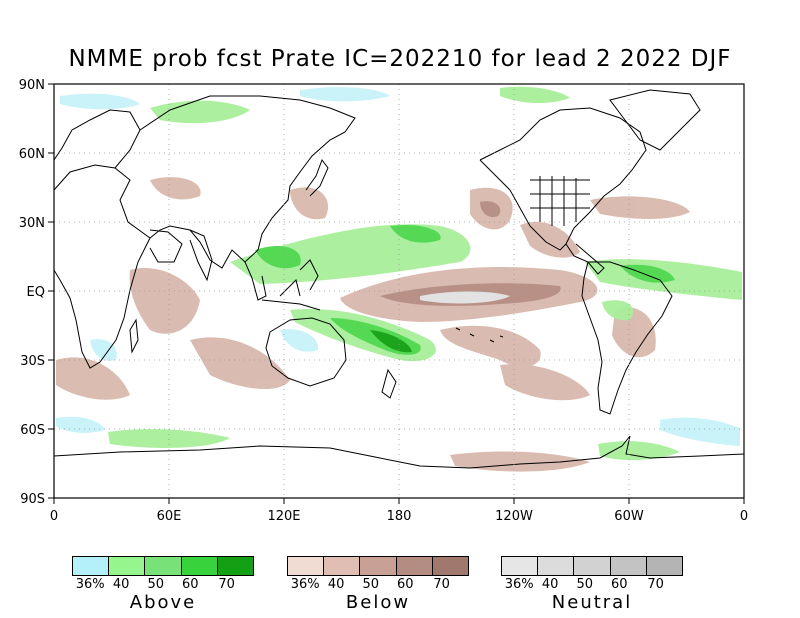 This screenshot has height=618, width=800. I want to click on legend-below-colorbar, so click(378, 566).